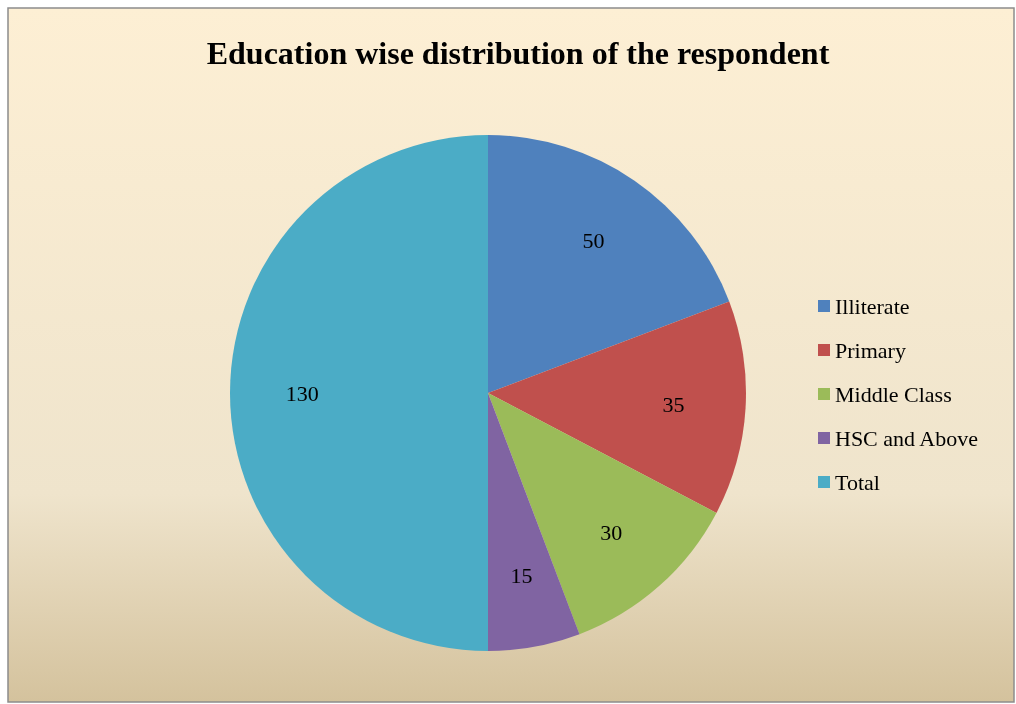 This screenshot has height=704, width=1016. What do you see at coordinates (872, 306) in the screenshot?
I see `legend-label: Illiterate` at bounding box center [872, 306].